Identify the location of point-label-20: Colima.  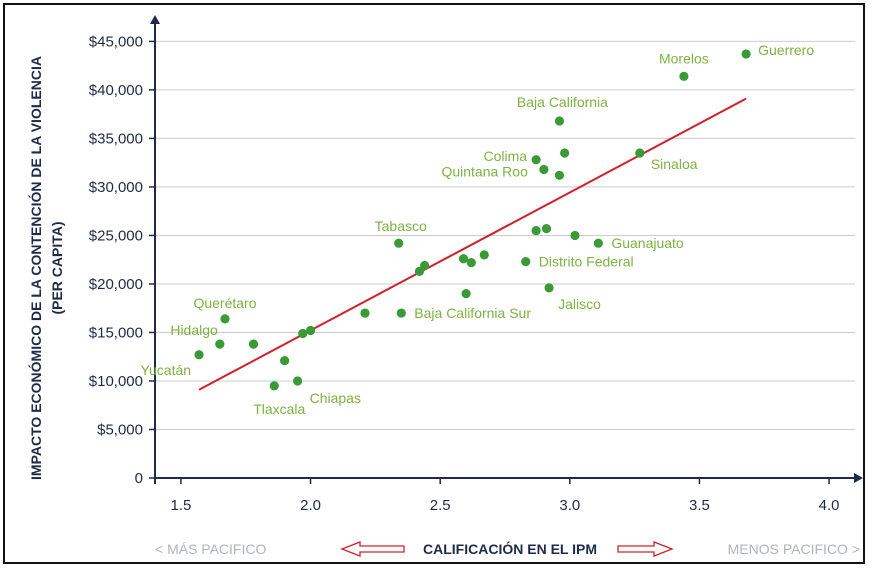
(506, 156).